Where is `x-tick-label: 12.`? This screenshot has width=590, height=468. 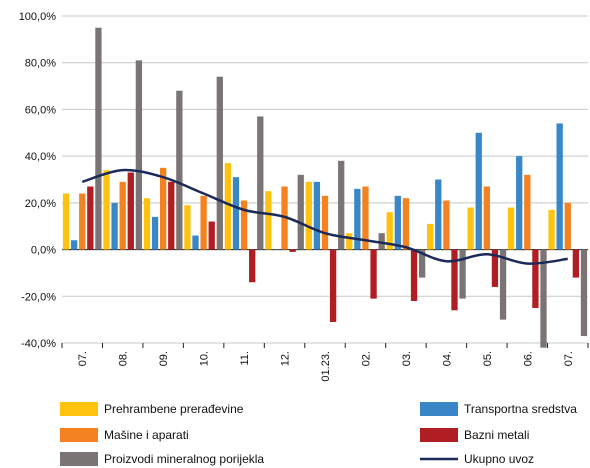 x-tick-label: 12. is located at coordinates (286, 358).